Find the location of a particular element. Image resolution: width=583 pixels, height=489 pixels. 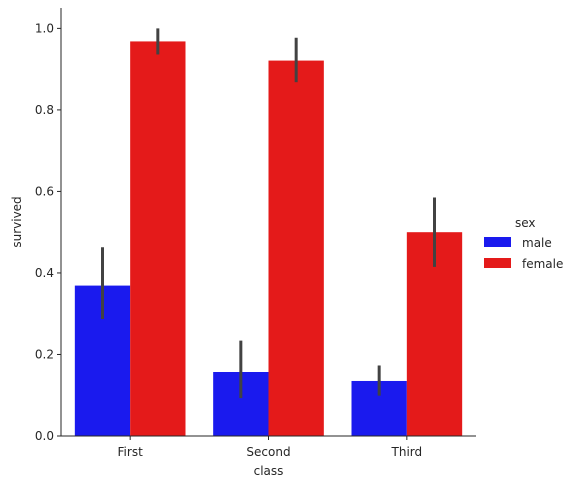

bar-female-second is located at coordinates (296, 248).